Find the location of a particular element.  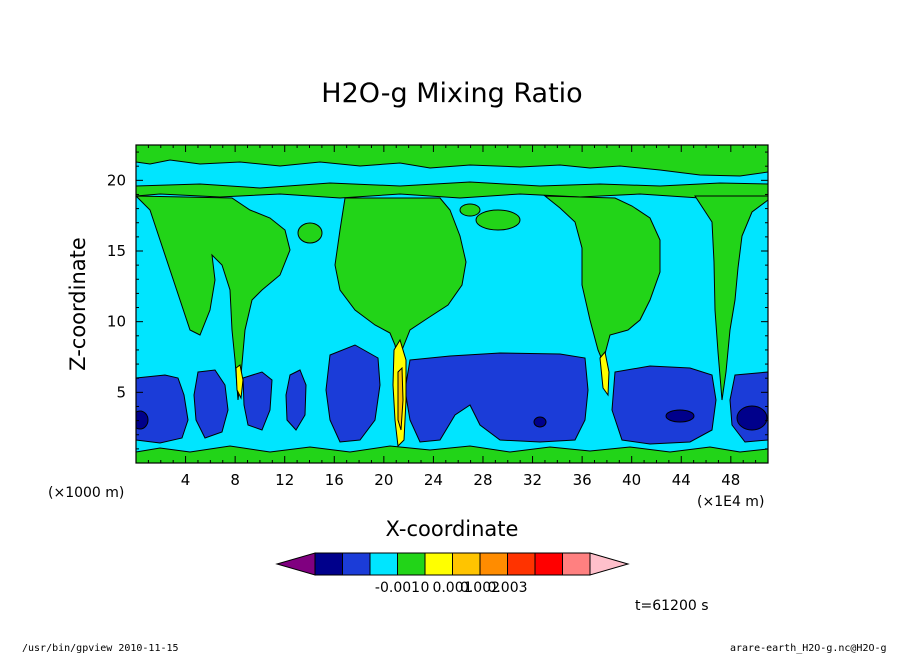

y-tick-label: 5 is located at coordinates (121, 392).